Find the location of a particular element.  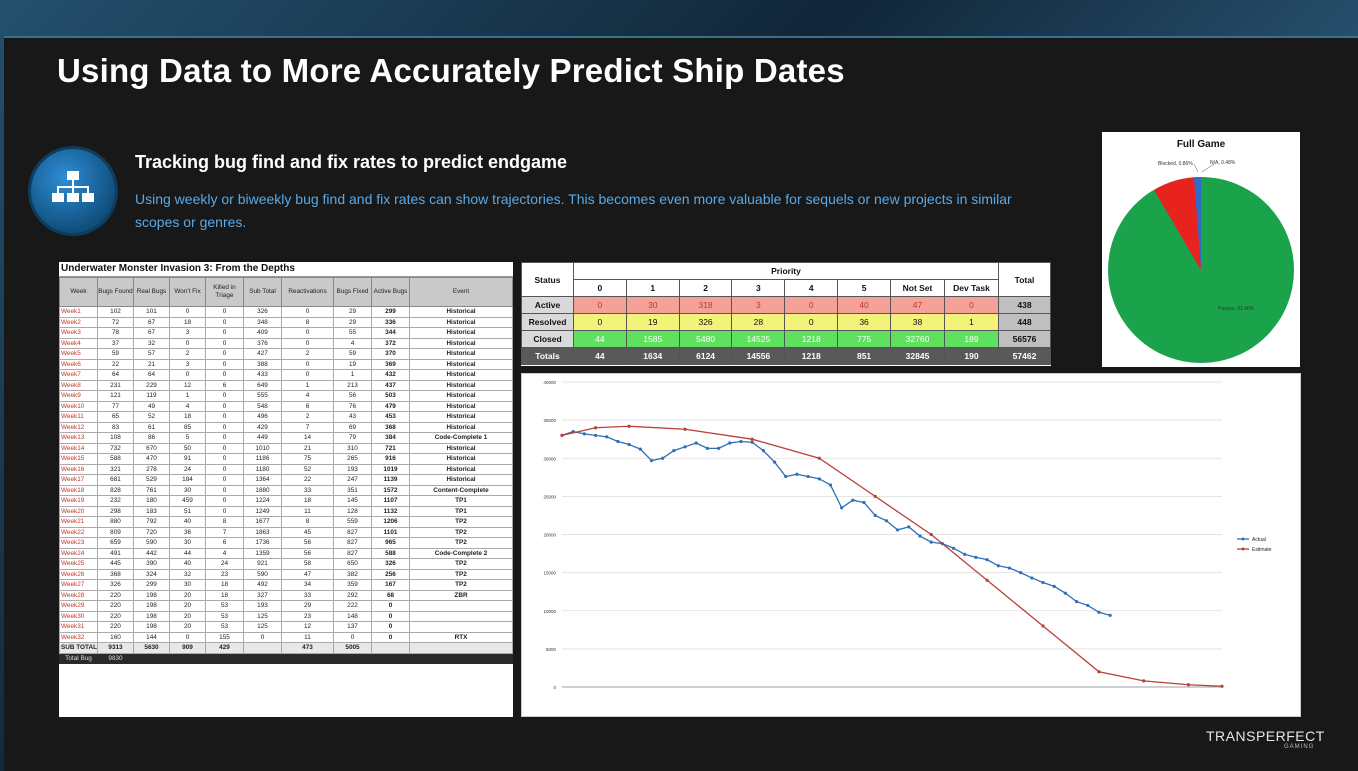

table-cell: 433 is located at coordinates (262, 375).